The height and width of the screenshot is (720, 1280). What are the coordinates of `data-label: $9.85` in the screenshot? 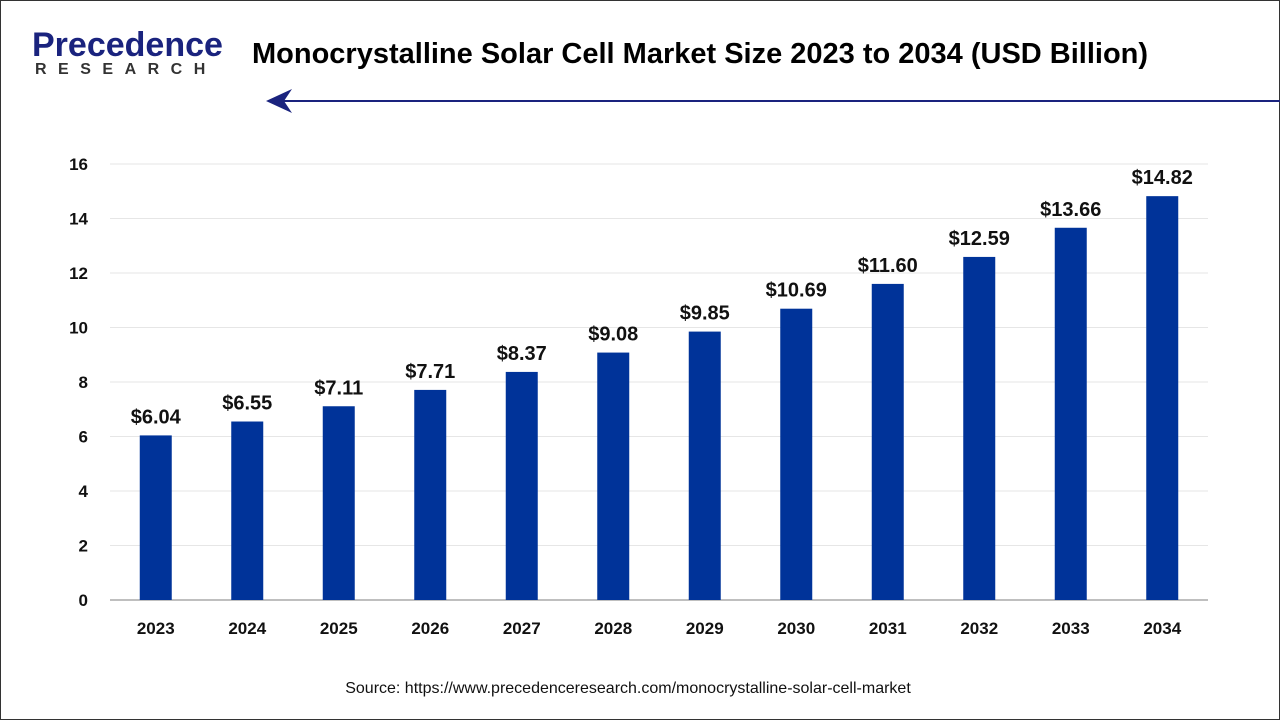 It's located at (705, 314).